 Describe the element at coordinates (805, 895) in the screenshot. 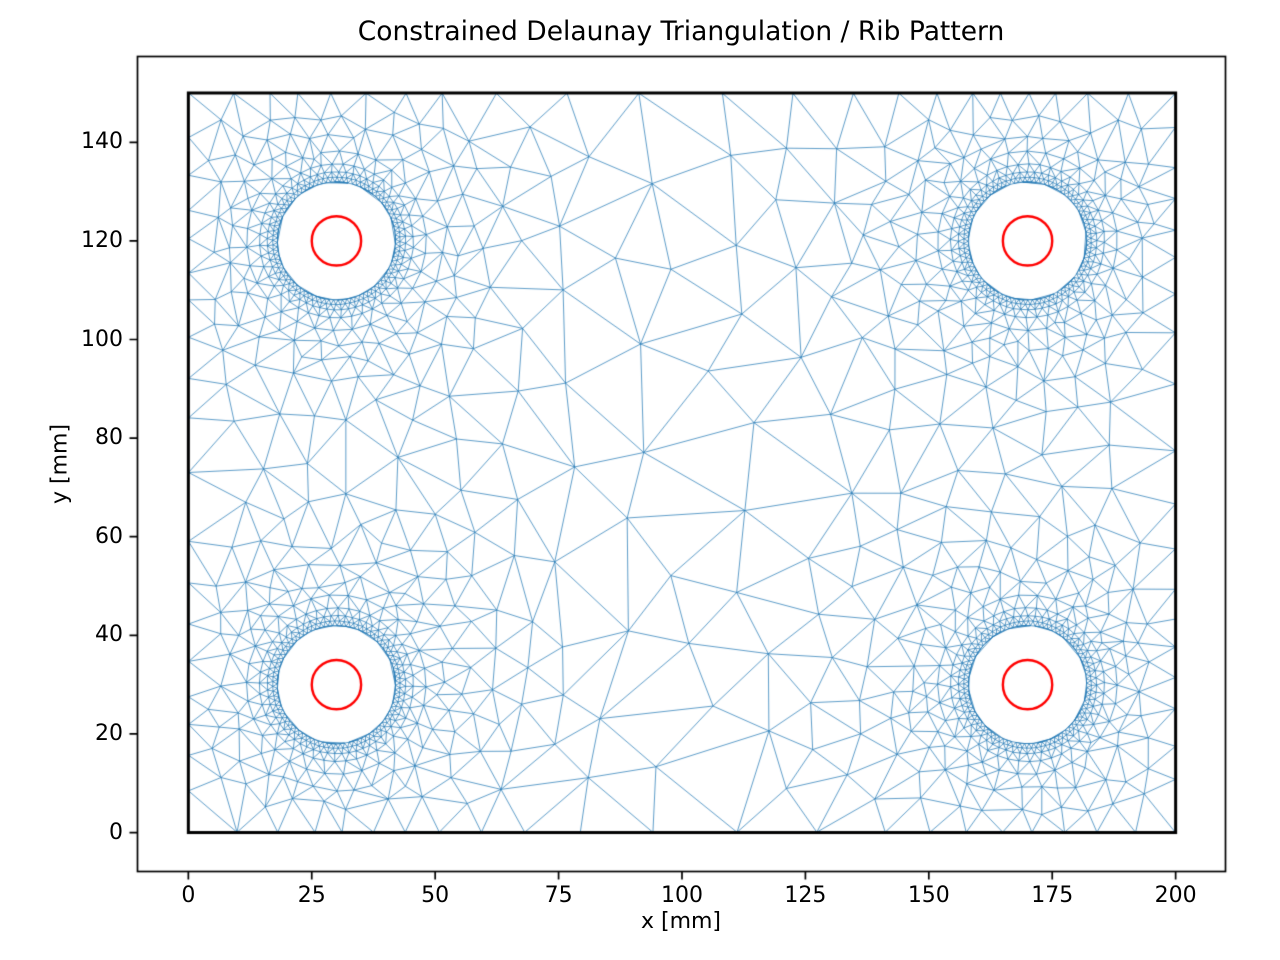

I see `x-tick-label: 125` at that location.